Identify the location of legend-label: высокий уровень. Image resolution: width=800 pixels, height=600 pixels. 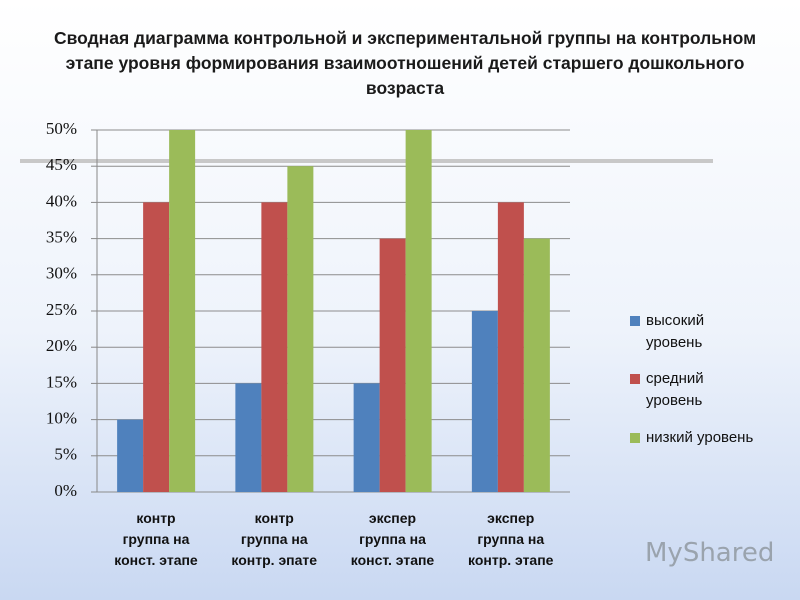
(675, 331).